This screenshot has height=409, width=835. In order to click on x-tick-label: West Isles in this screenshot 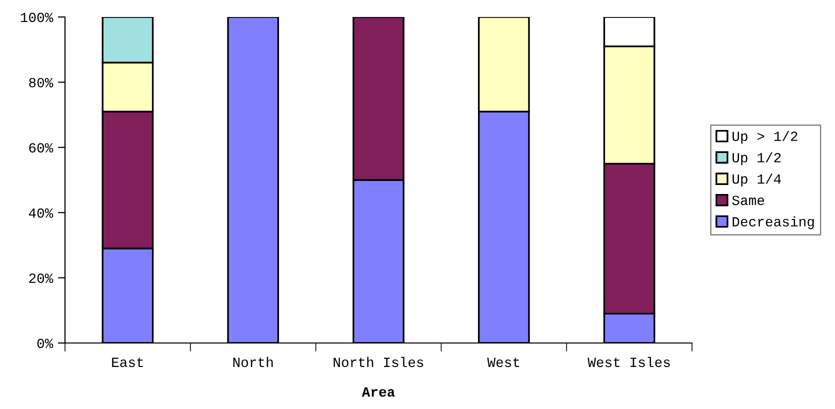, I will do `click(629, 362)`.